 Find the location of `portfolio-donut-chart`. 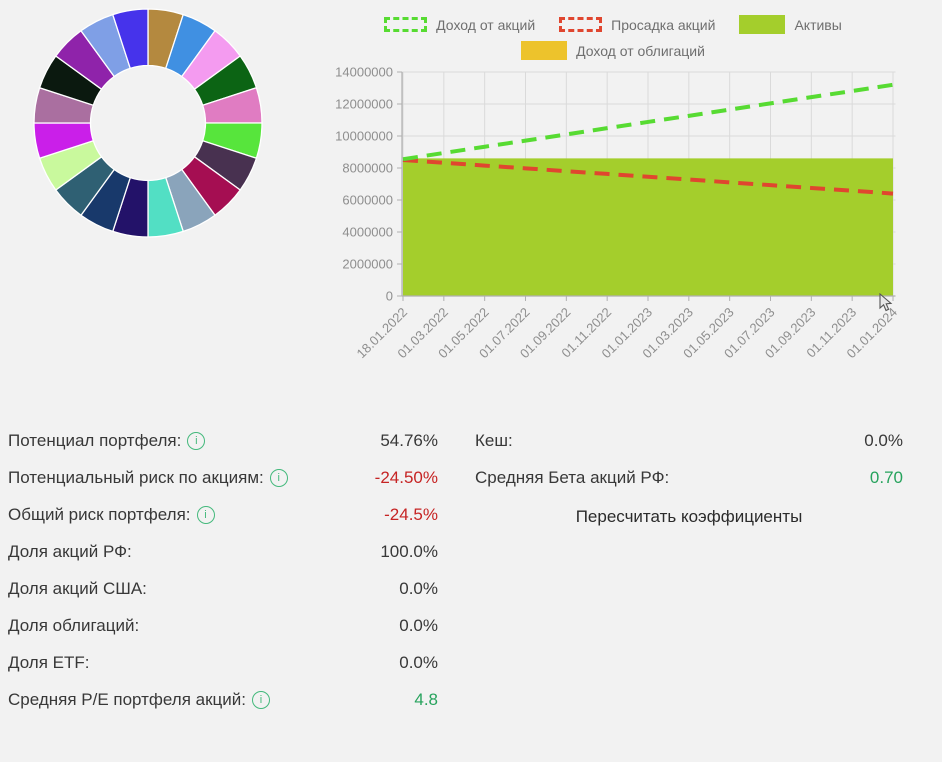

portfolio-donut-chart is located at coordinates (148, 123).